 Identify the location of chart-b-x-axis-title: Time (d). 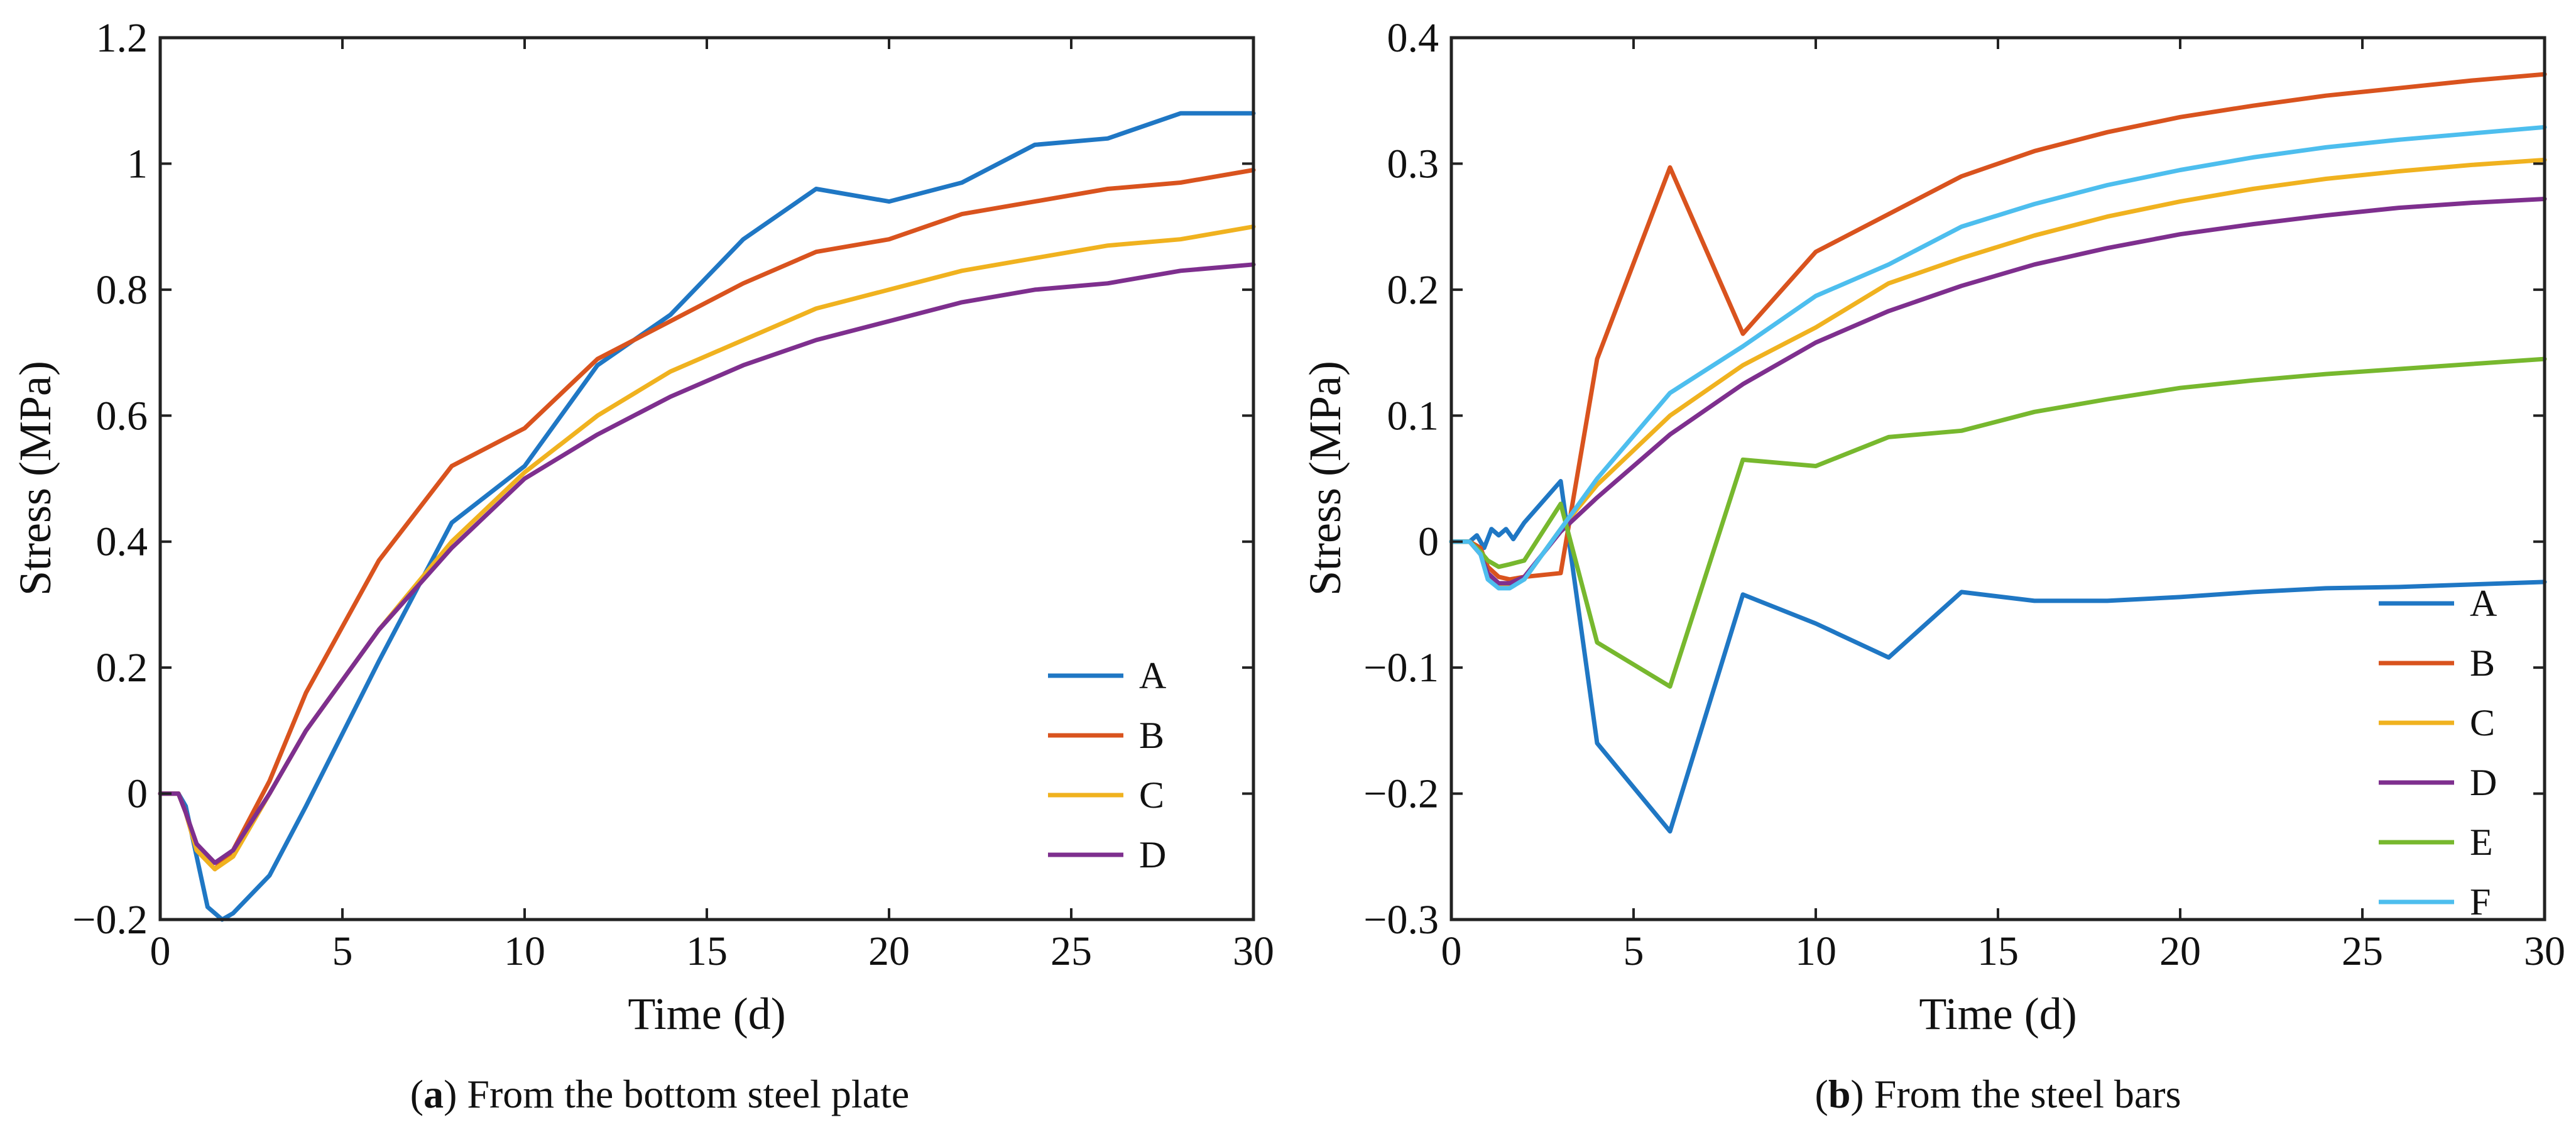
(1998, 1014).